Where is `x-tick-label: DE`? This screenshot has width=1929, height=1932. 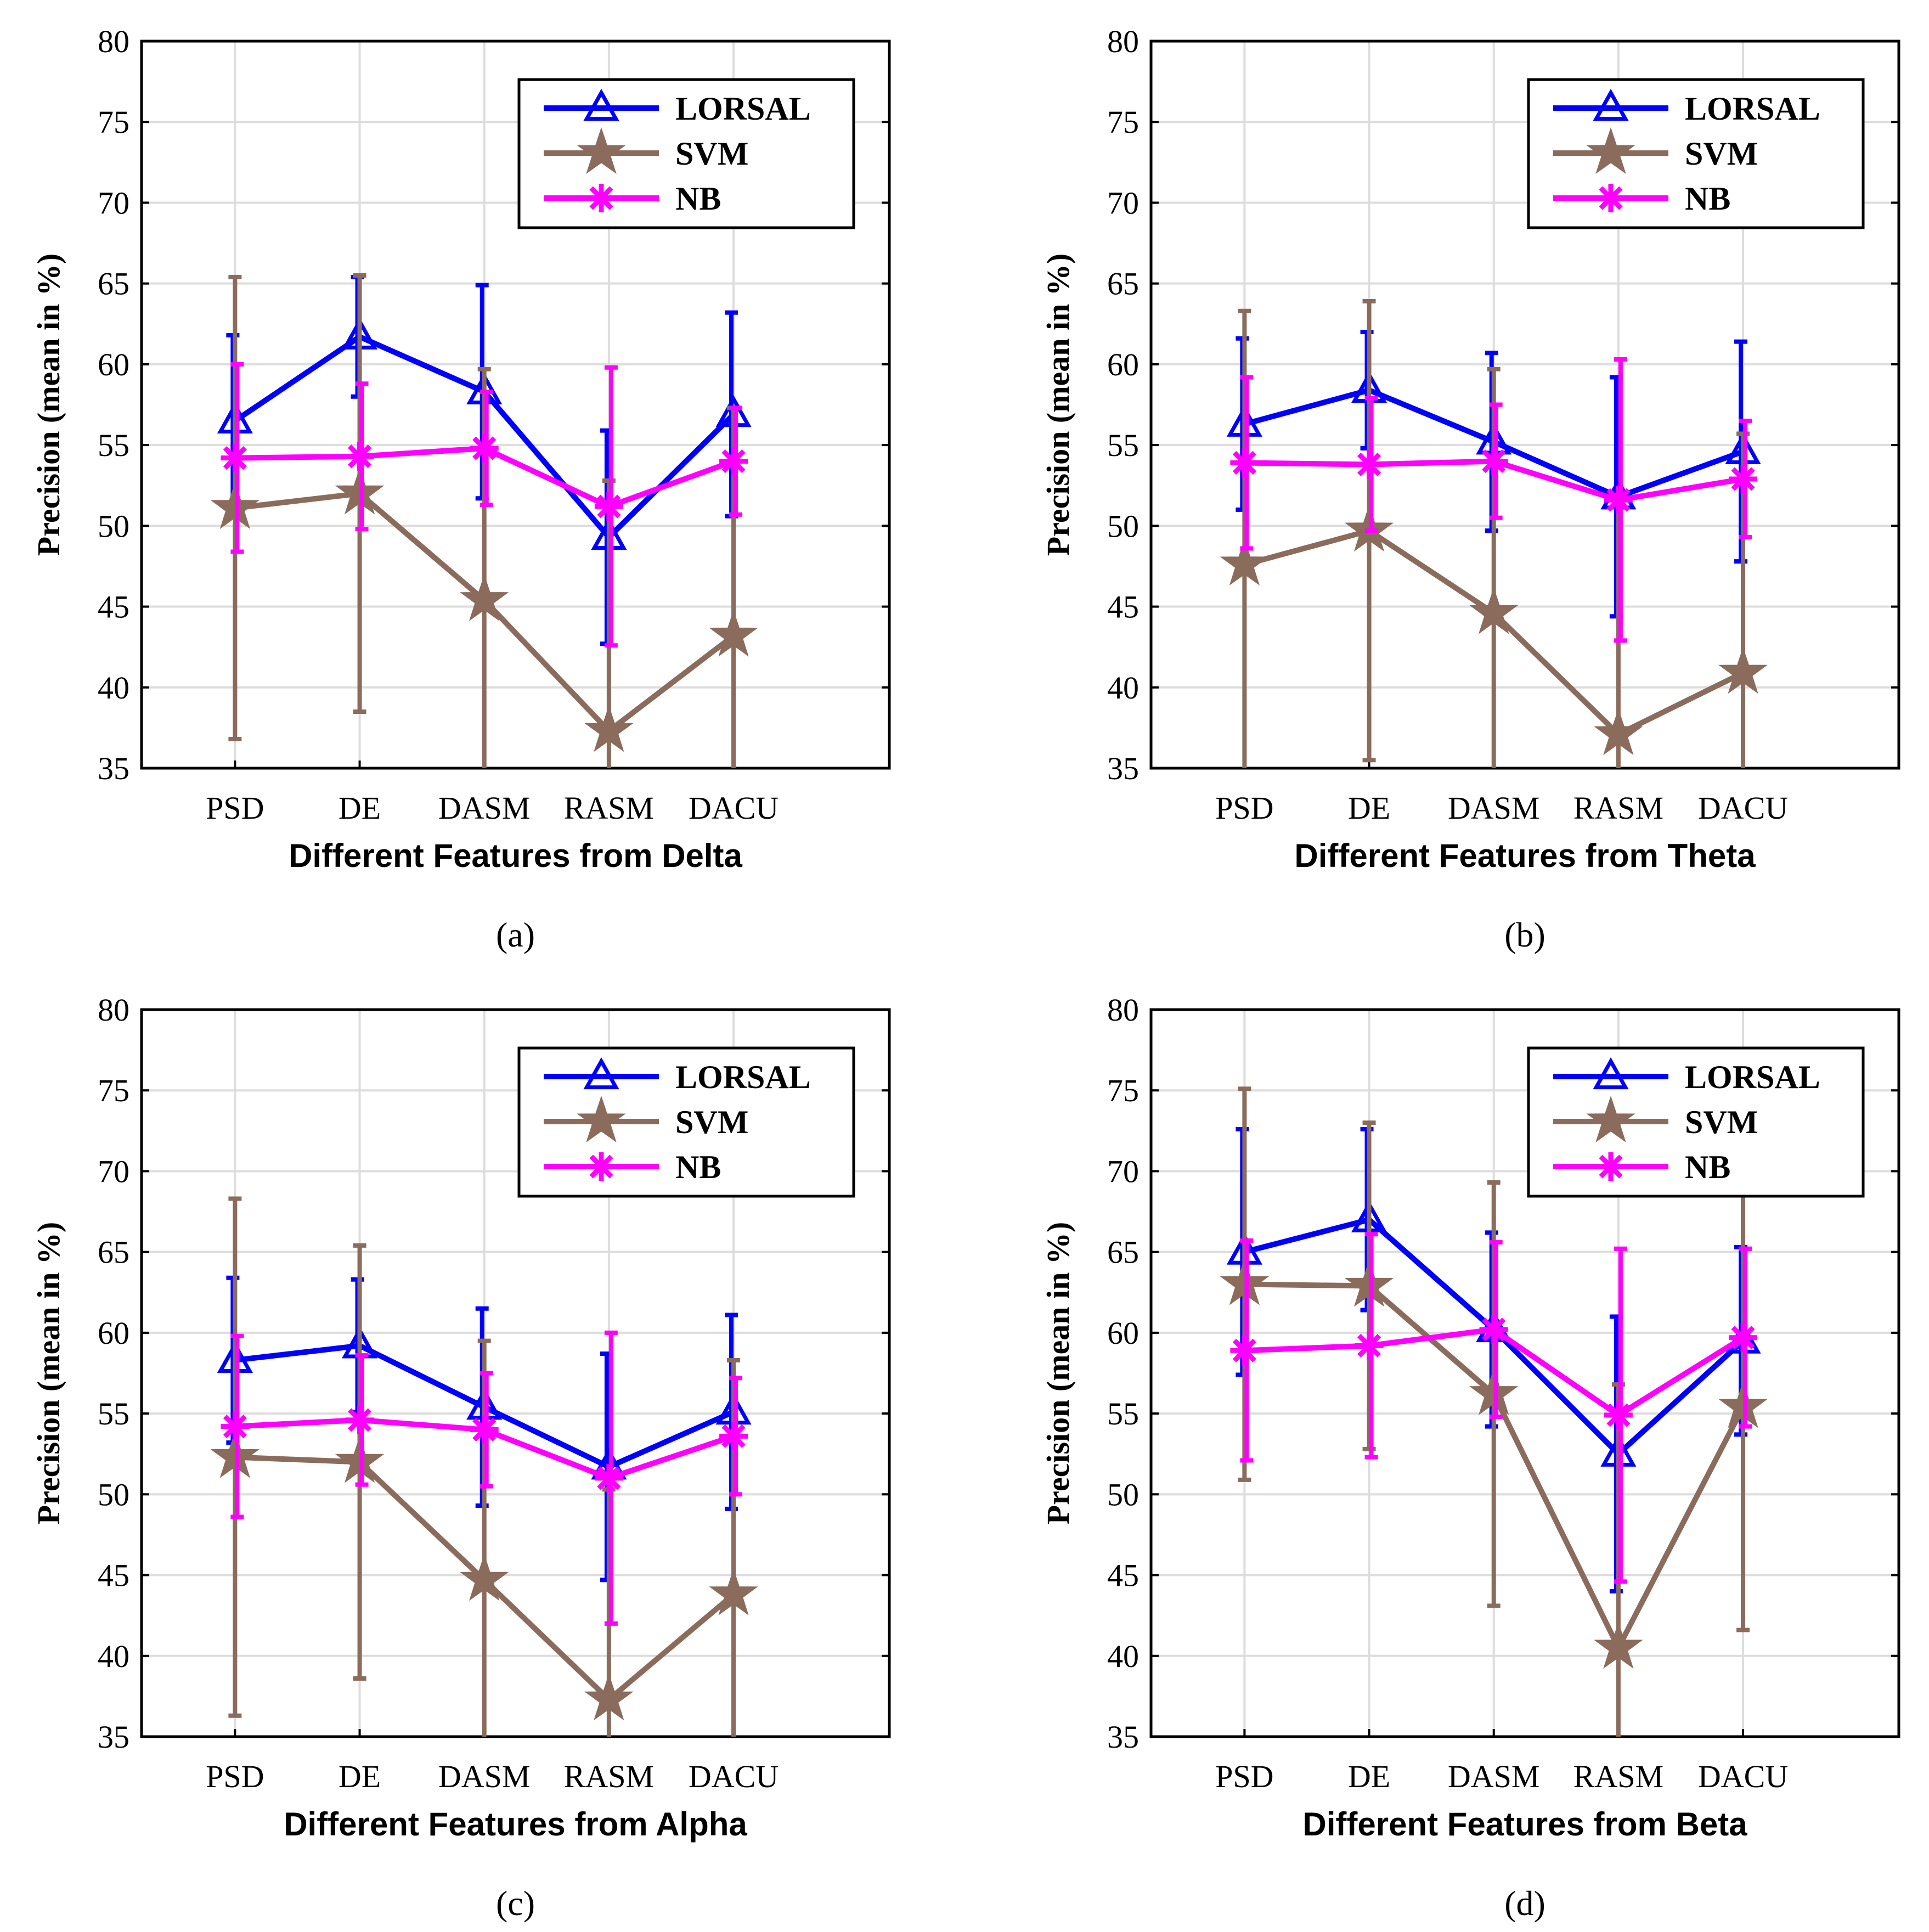 x-tick-label: DE is located at coordinates (1369, 808).